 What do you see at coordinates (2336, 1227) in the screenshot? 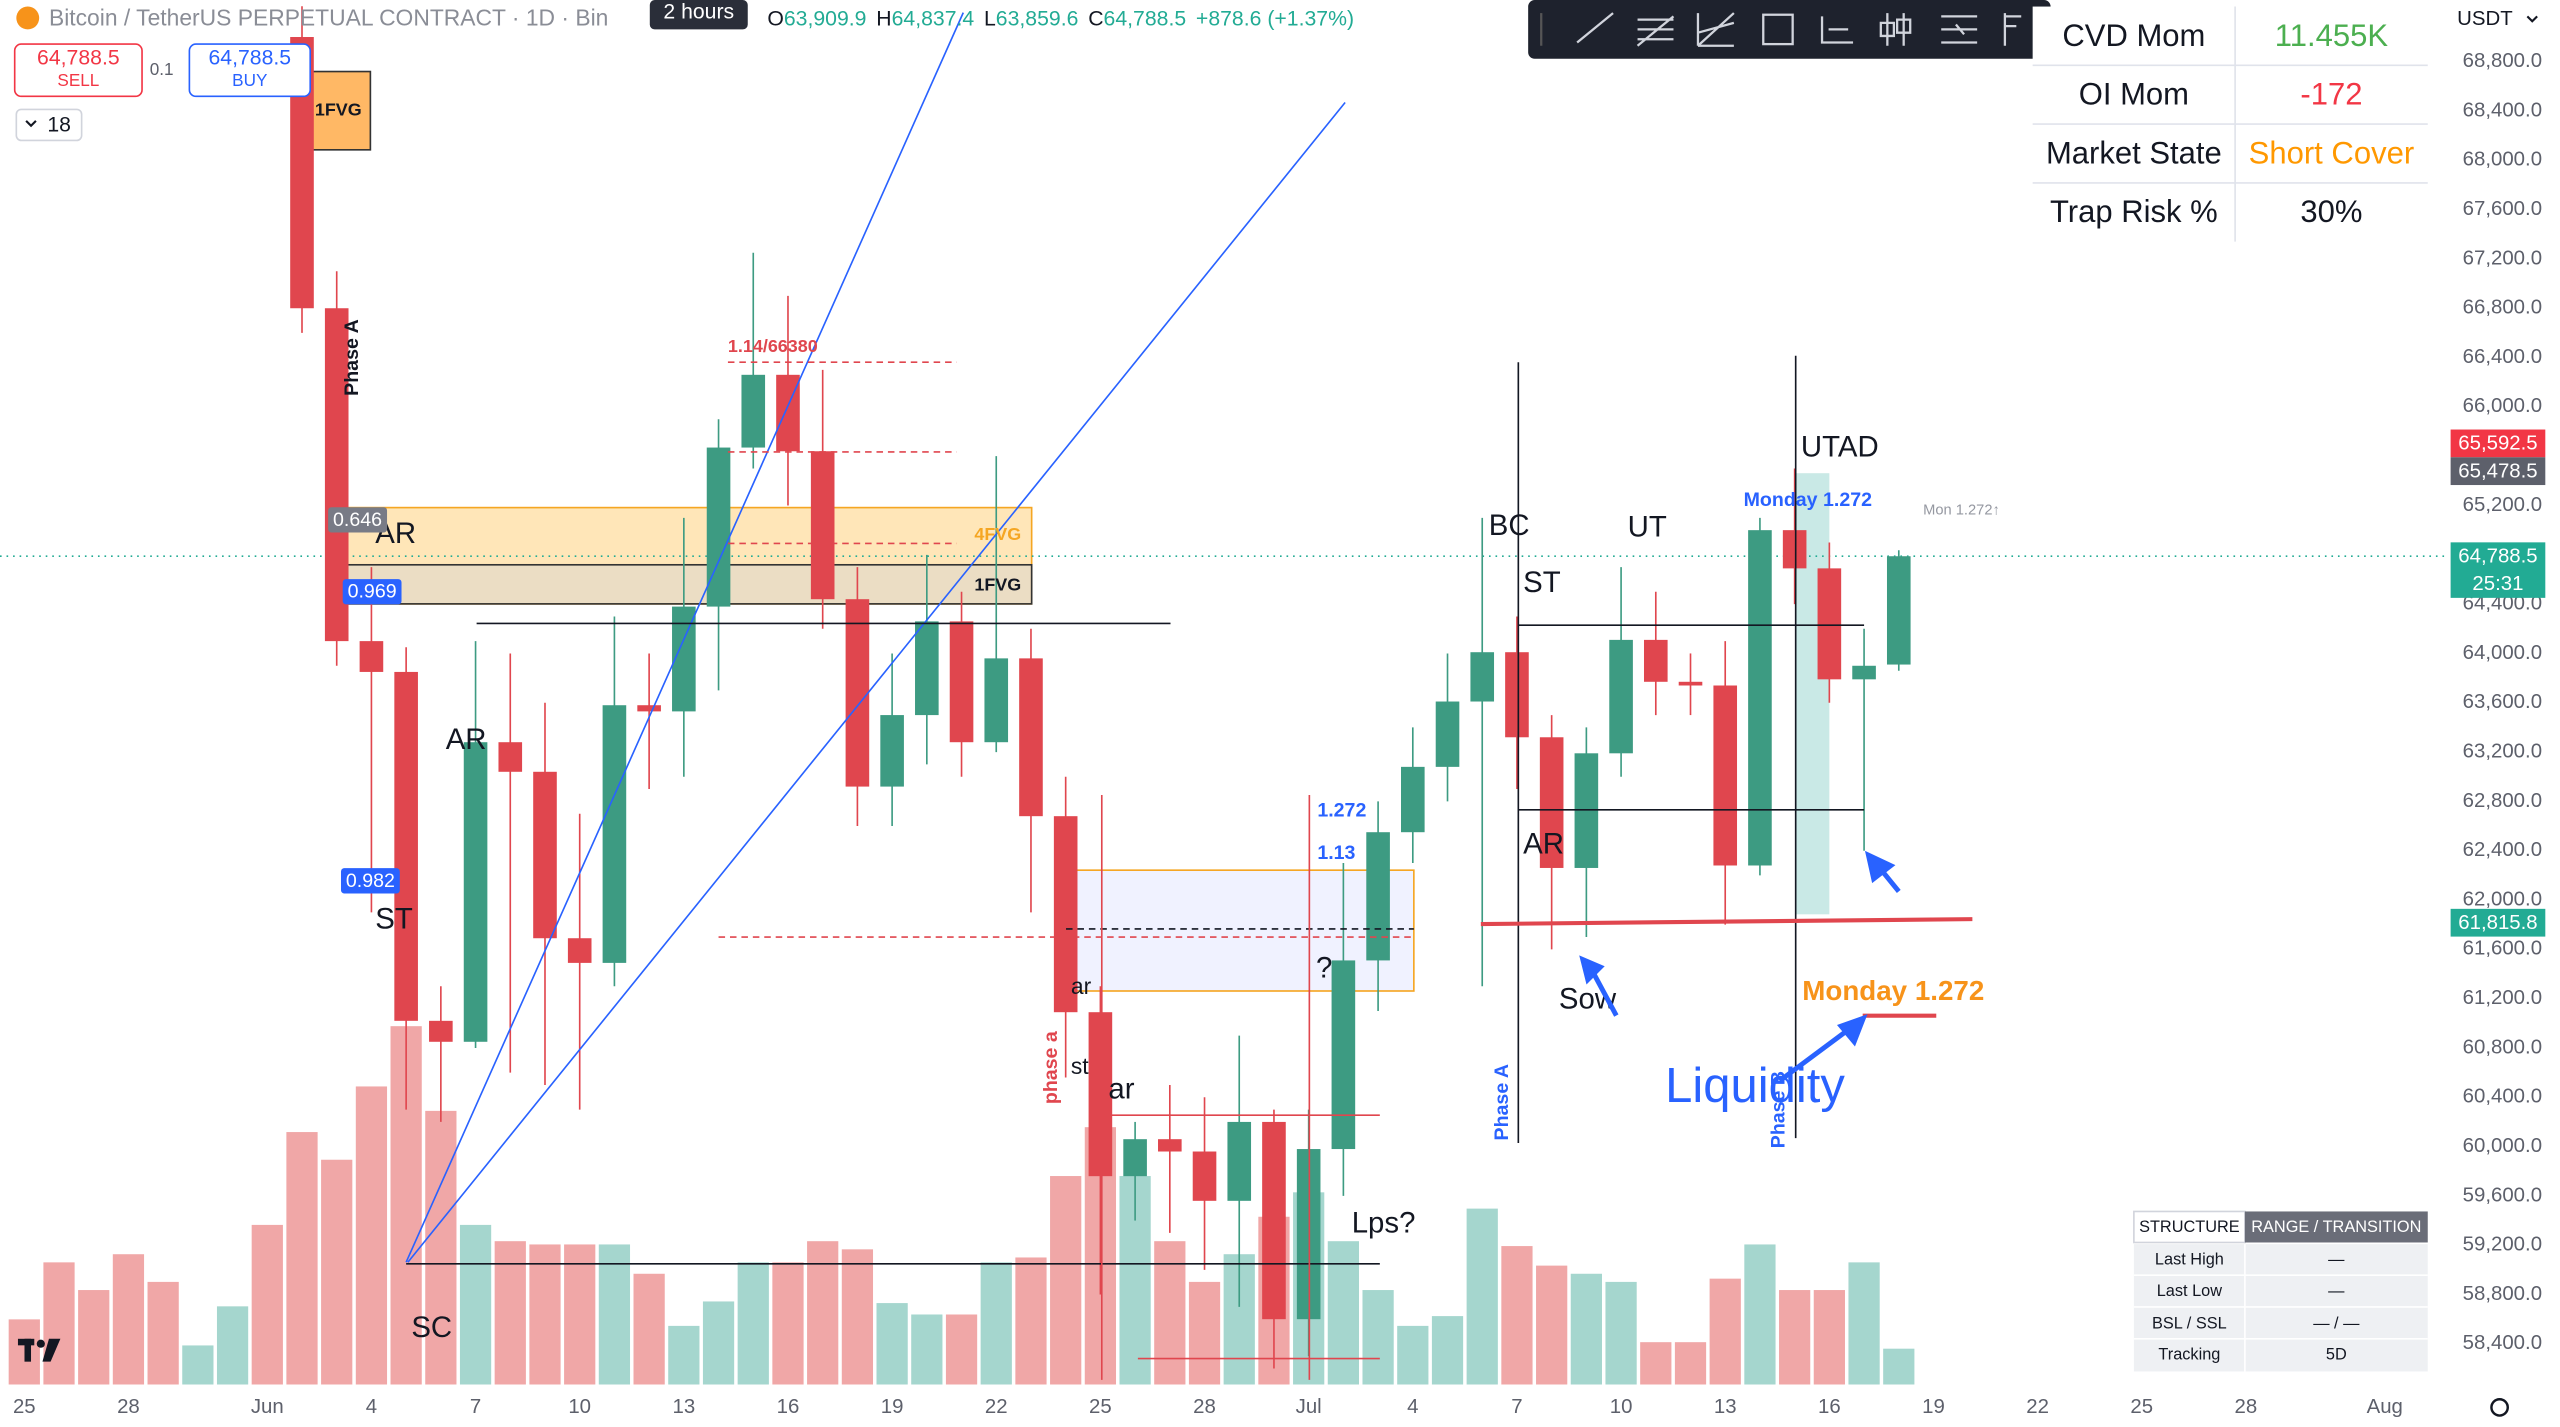
I see `structure-header: RANGE / TRANSITION` at bounding box center [2336, 1227].